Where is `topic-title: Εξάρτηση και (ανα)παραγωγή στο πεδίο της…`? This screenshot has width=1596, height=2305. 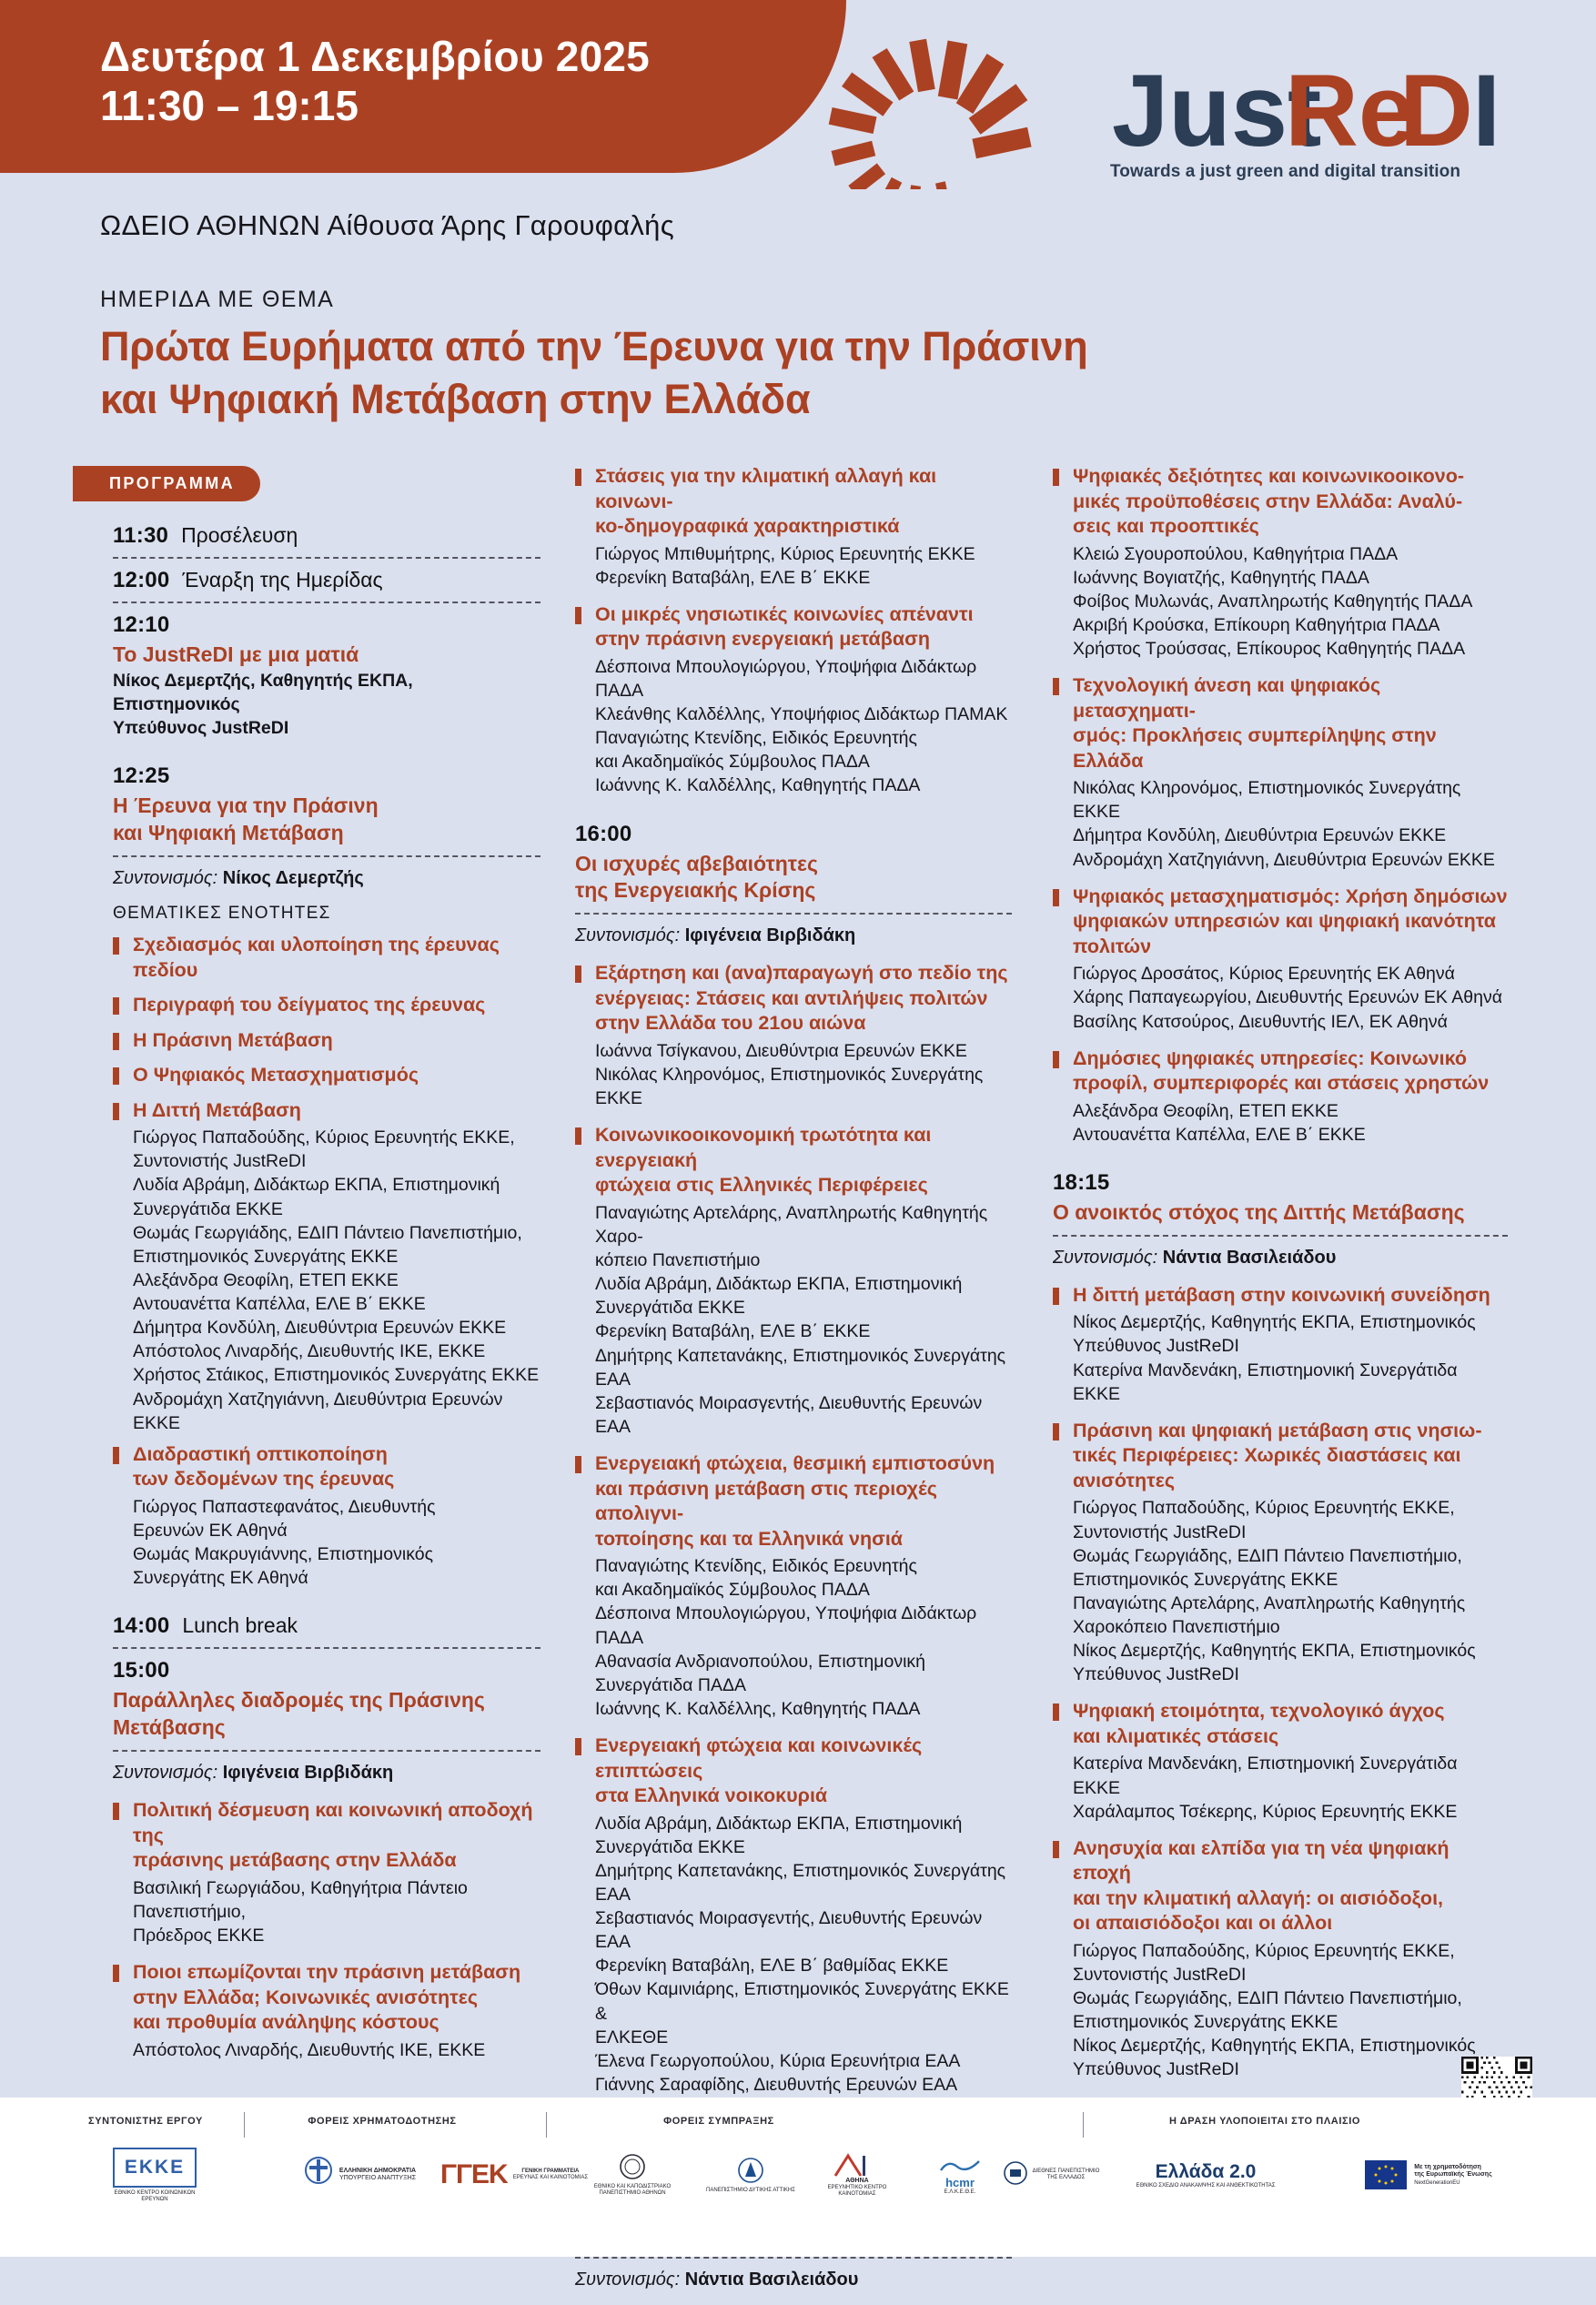
topic-title: Εξάρτηση και (ανα)παραγωγή στο πεδίο της… is located at coordinates (802, 999).